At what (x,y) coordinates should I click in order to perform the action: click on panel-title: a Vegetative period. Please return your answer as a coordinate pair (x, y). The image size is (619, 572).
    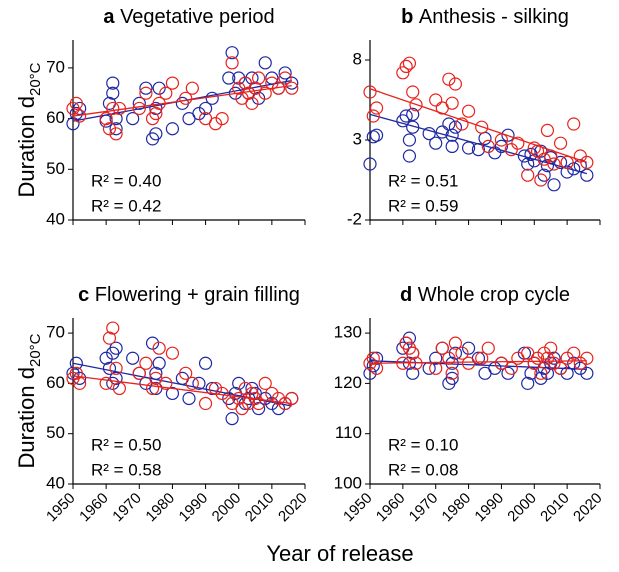
    Looking at the image, I should click on (188, 17).